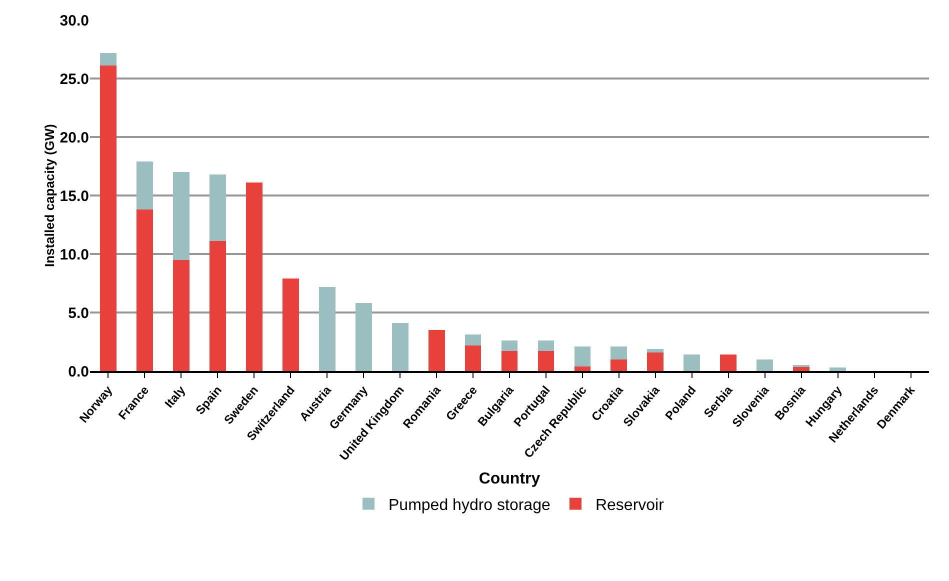 The width and height of the screenshot is (949, 581). Describe the element at coordinates (74, 196) in the screenshot. I see `y-tick-label: 15.0` at that location.